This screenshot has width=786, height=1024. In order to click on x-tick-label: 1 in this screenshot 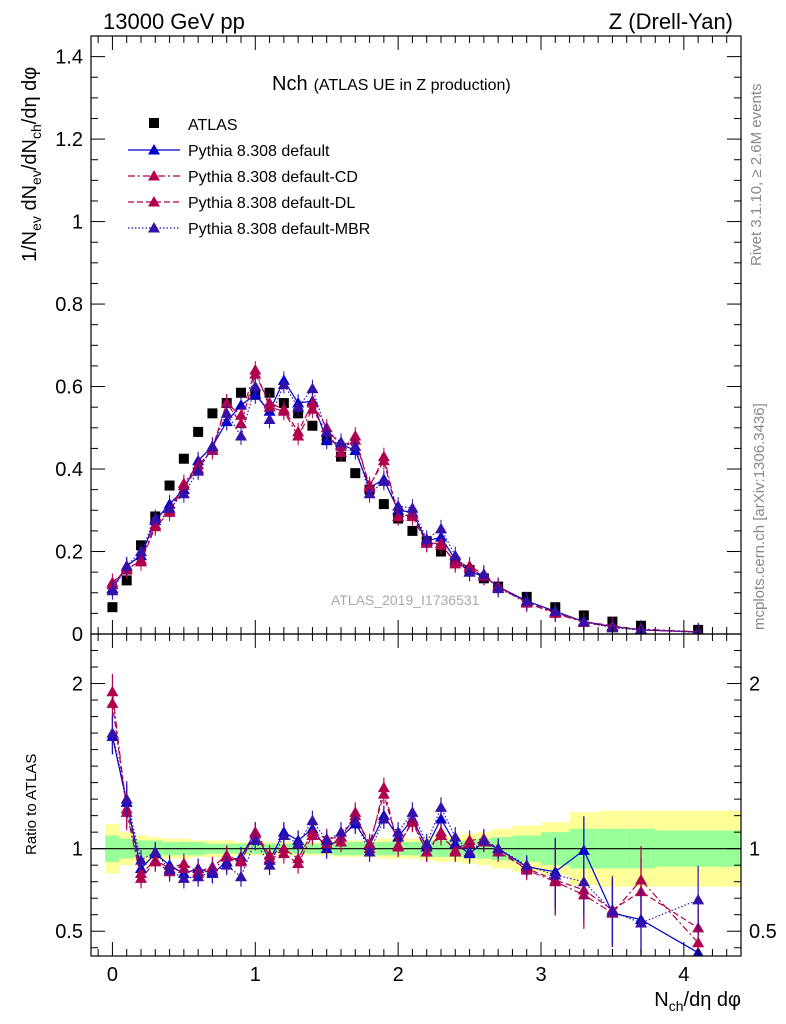, I will do `click(255, 975)`.